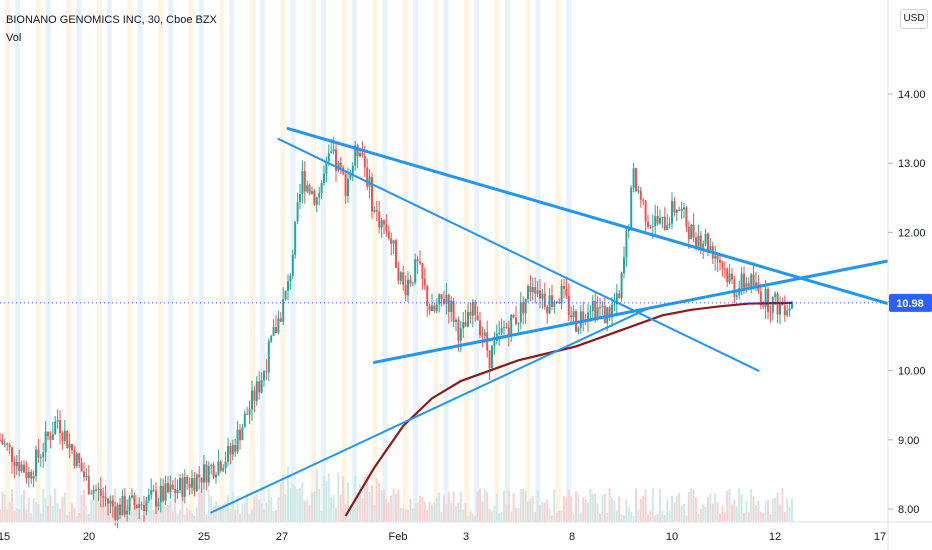 The width and height of the screenshot is (932, 550). What do you see at coordinates (14, 38) in the screenshot?
I see `volume-indicator-label: Vol` at bounding box center [14, 38].